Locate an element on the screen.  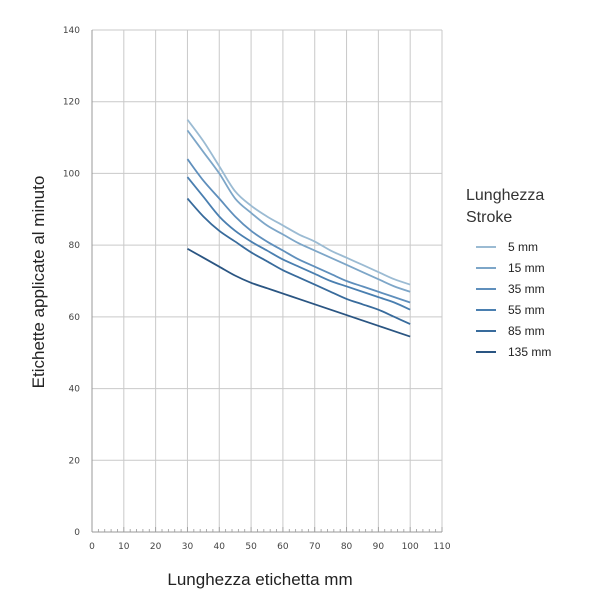
legend-label: 15 mm is located at coordinates (526, 268).